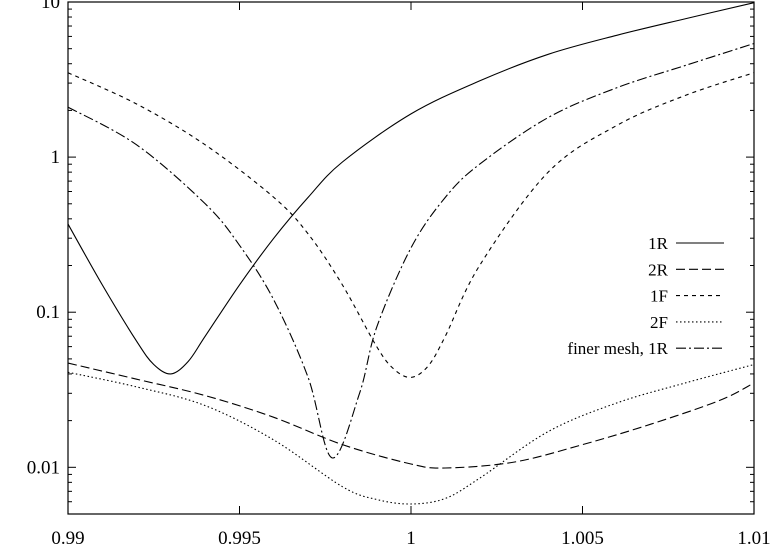  Describe the element at coordinates (50, 6) in the screenshot. I see `y-tick-label: 10` at that location.